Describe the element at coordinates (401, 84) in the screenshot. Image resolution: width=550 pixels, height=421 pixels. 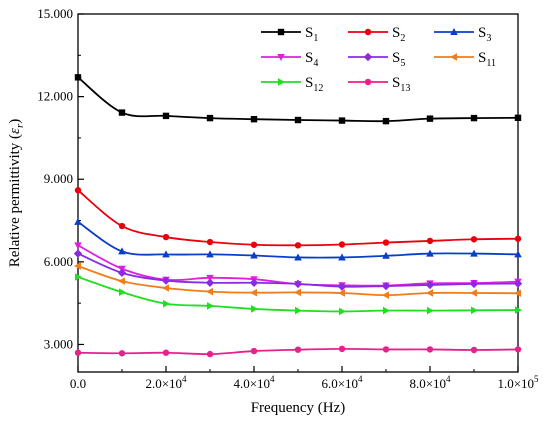
I see `legend-label: S13` at that location.